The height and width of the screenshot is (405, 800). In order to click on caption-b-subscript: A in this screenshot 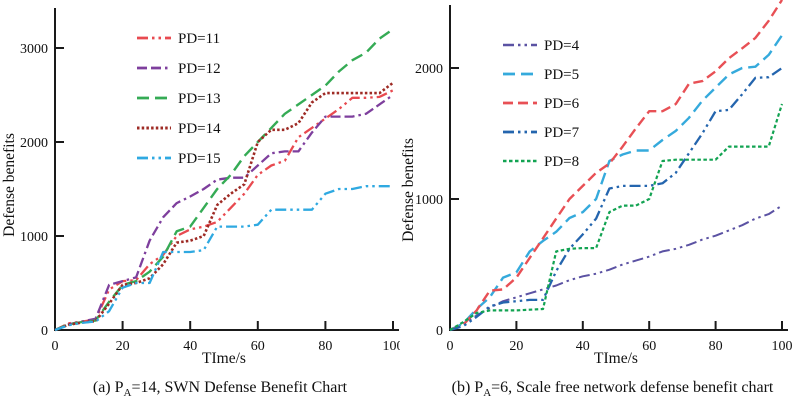, I will do `click(487, 393)`.